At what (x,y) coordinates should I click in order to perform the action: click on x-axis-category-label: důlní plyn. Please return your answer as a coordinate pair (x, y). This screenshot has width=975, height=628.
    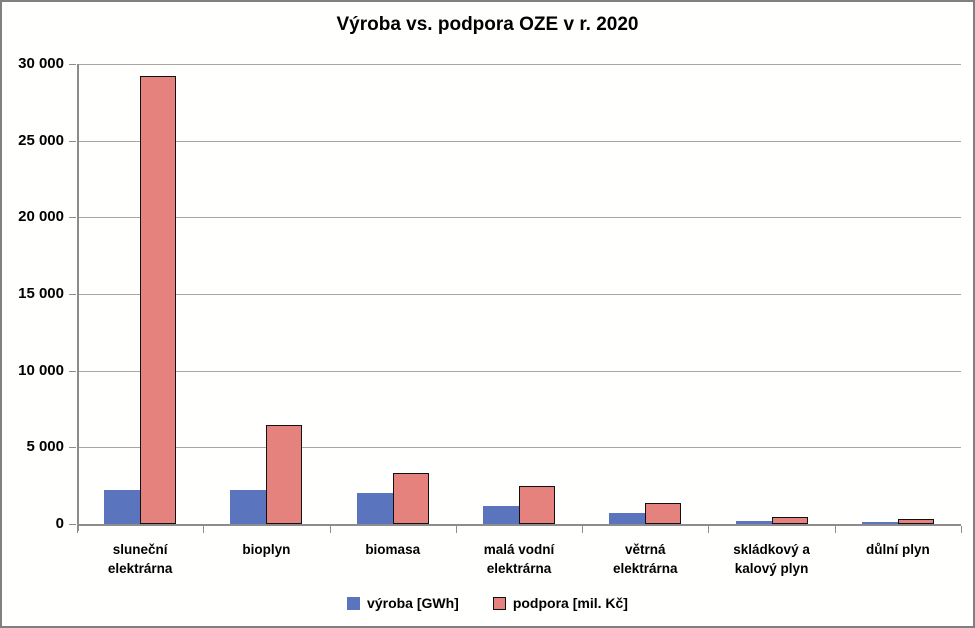
    Looking at the image, I should click on (897, 549).